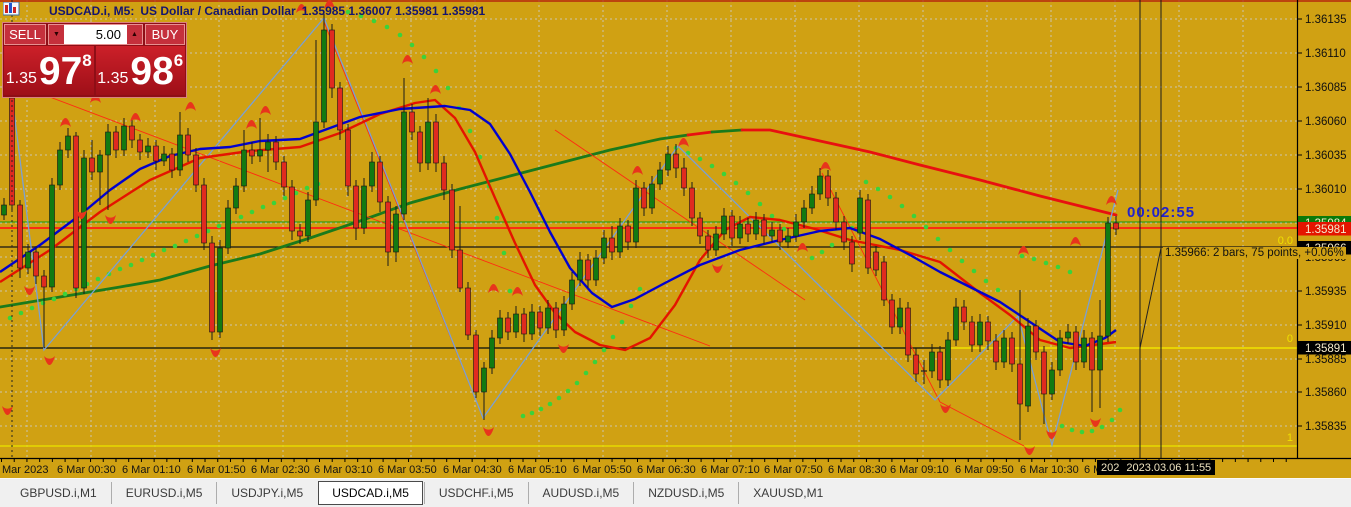 This screenshot has width=1351, height=507. What do you see at coordinates (266, 493) in the screenshot?
I see `tab-USDJPY-i-M5: USDJPY.i,M5` at bounding box center [266, 493].